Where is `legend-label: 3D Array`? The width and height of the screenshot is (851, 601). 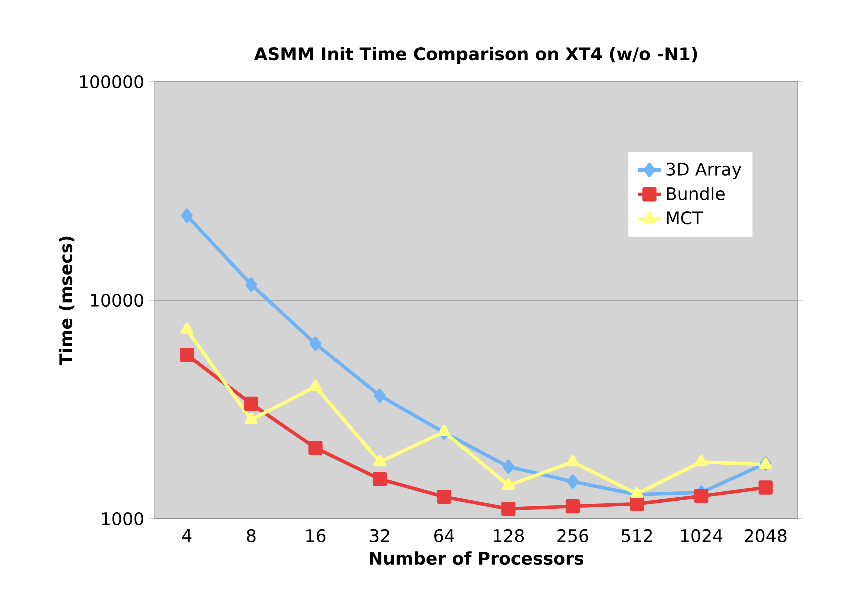 legend-label: 3D Array is located at coordinates (704, 171).